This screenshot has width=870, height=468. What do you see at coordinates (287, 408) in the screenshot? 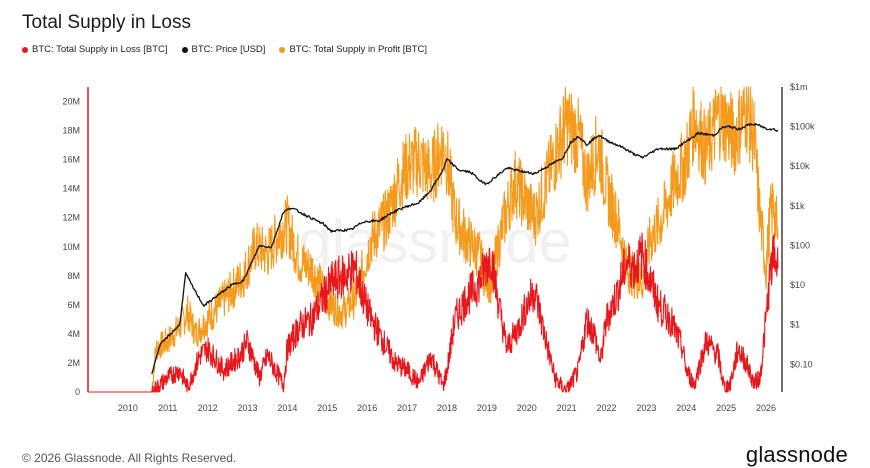
I see `x-tick-label: 2014` at bounding box center [287, 408].